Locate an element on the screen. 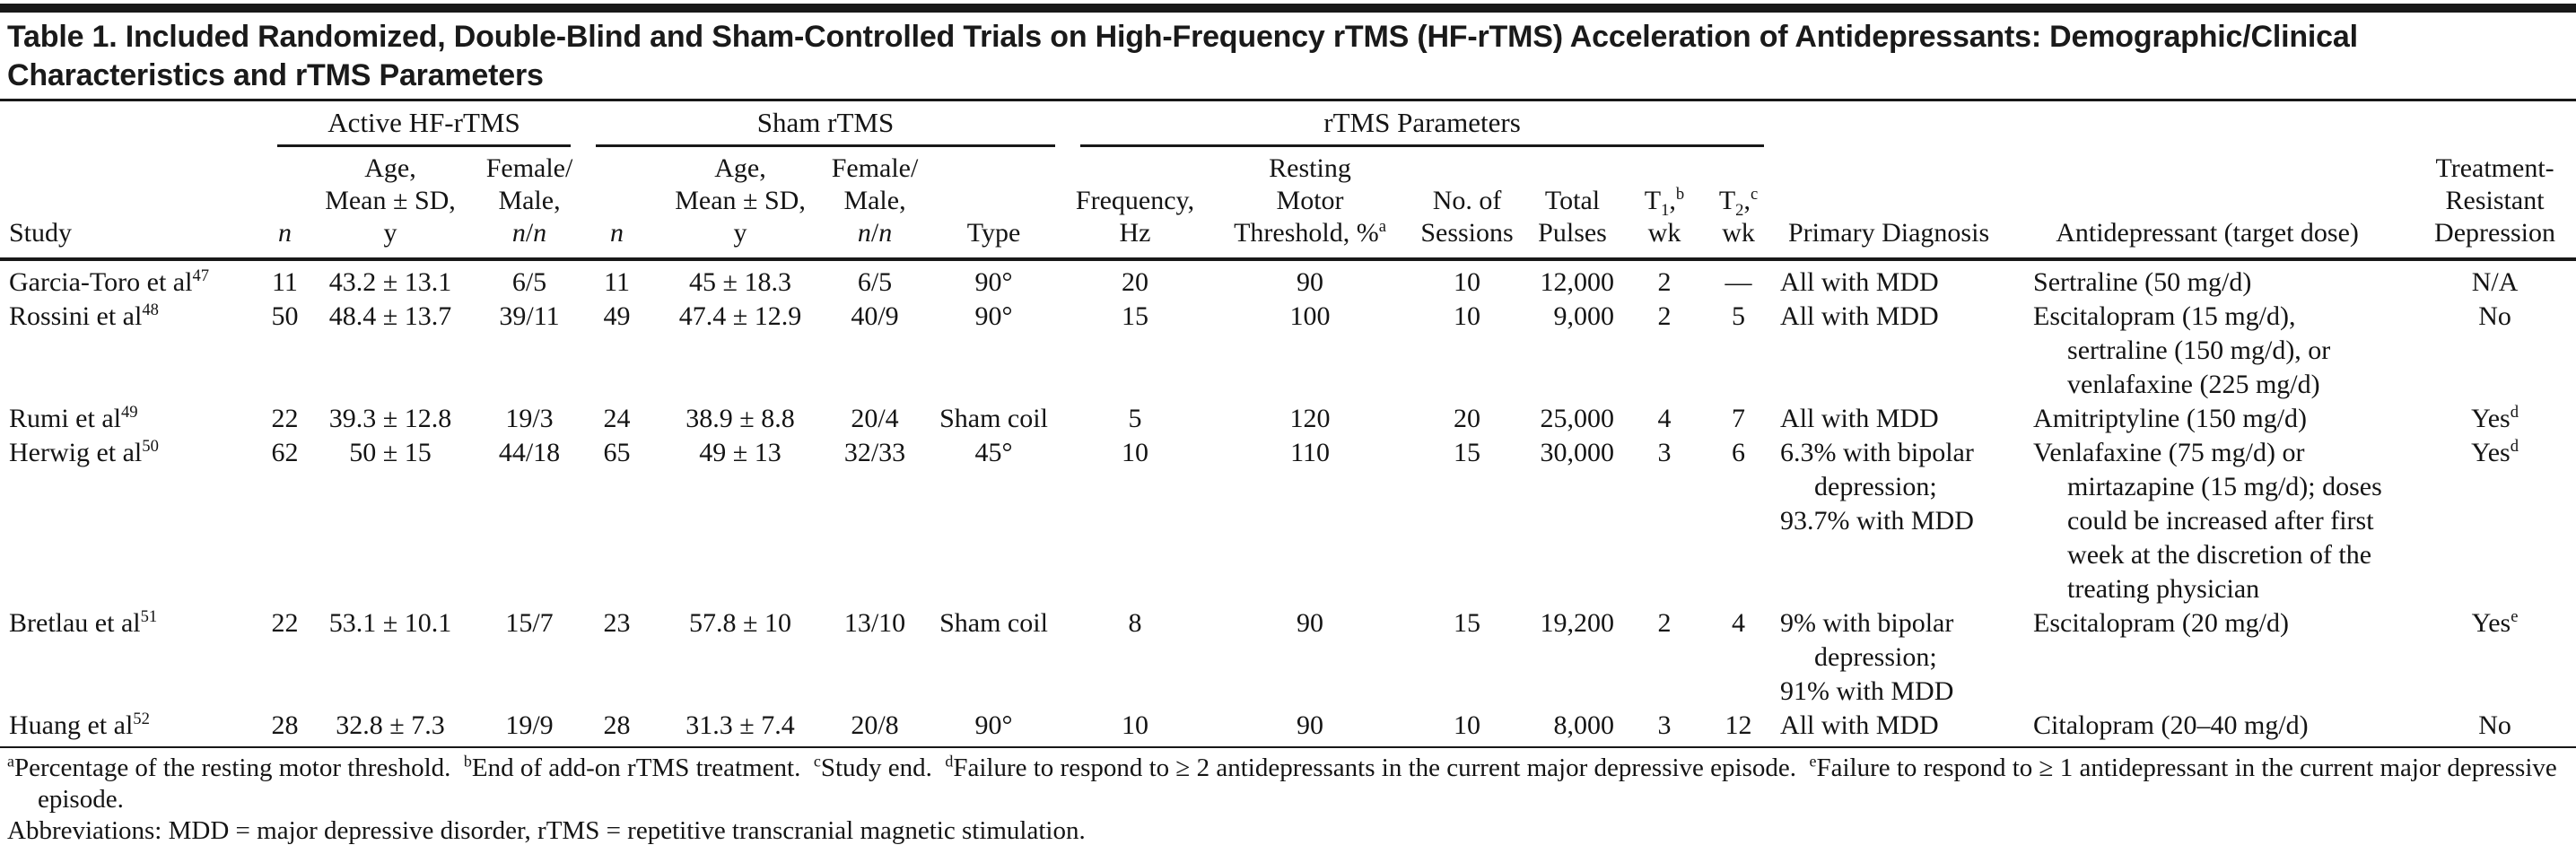 The image size is (2576, 845). col-header-active-female-male: Female/Male, n/n is located at coordinates (530, 204).